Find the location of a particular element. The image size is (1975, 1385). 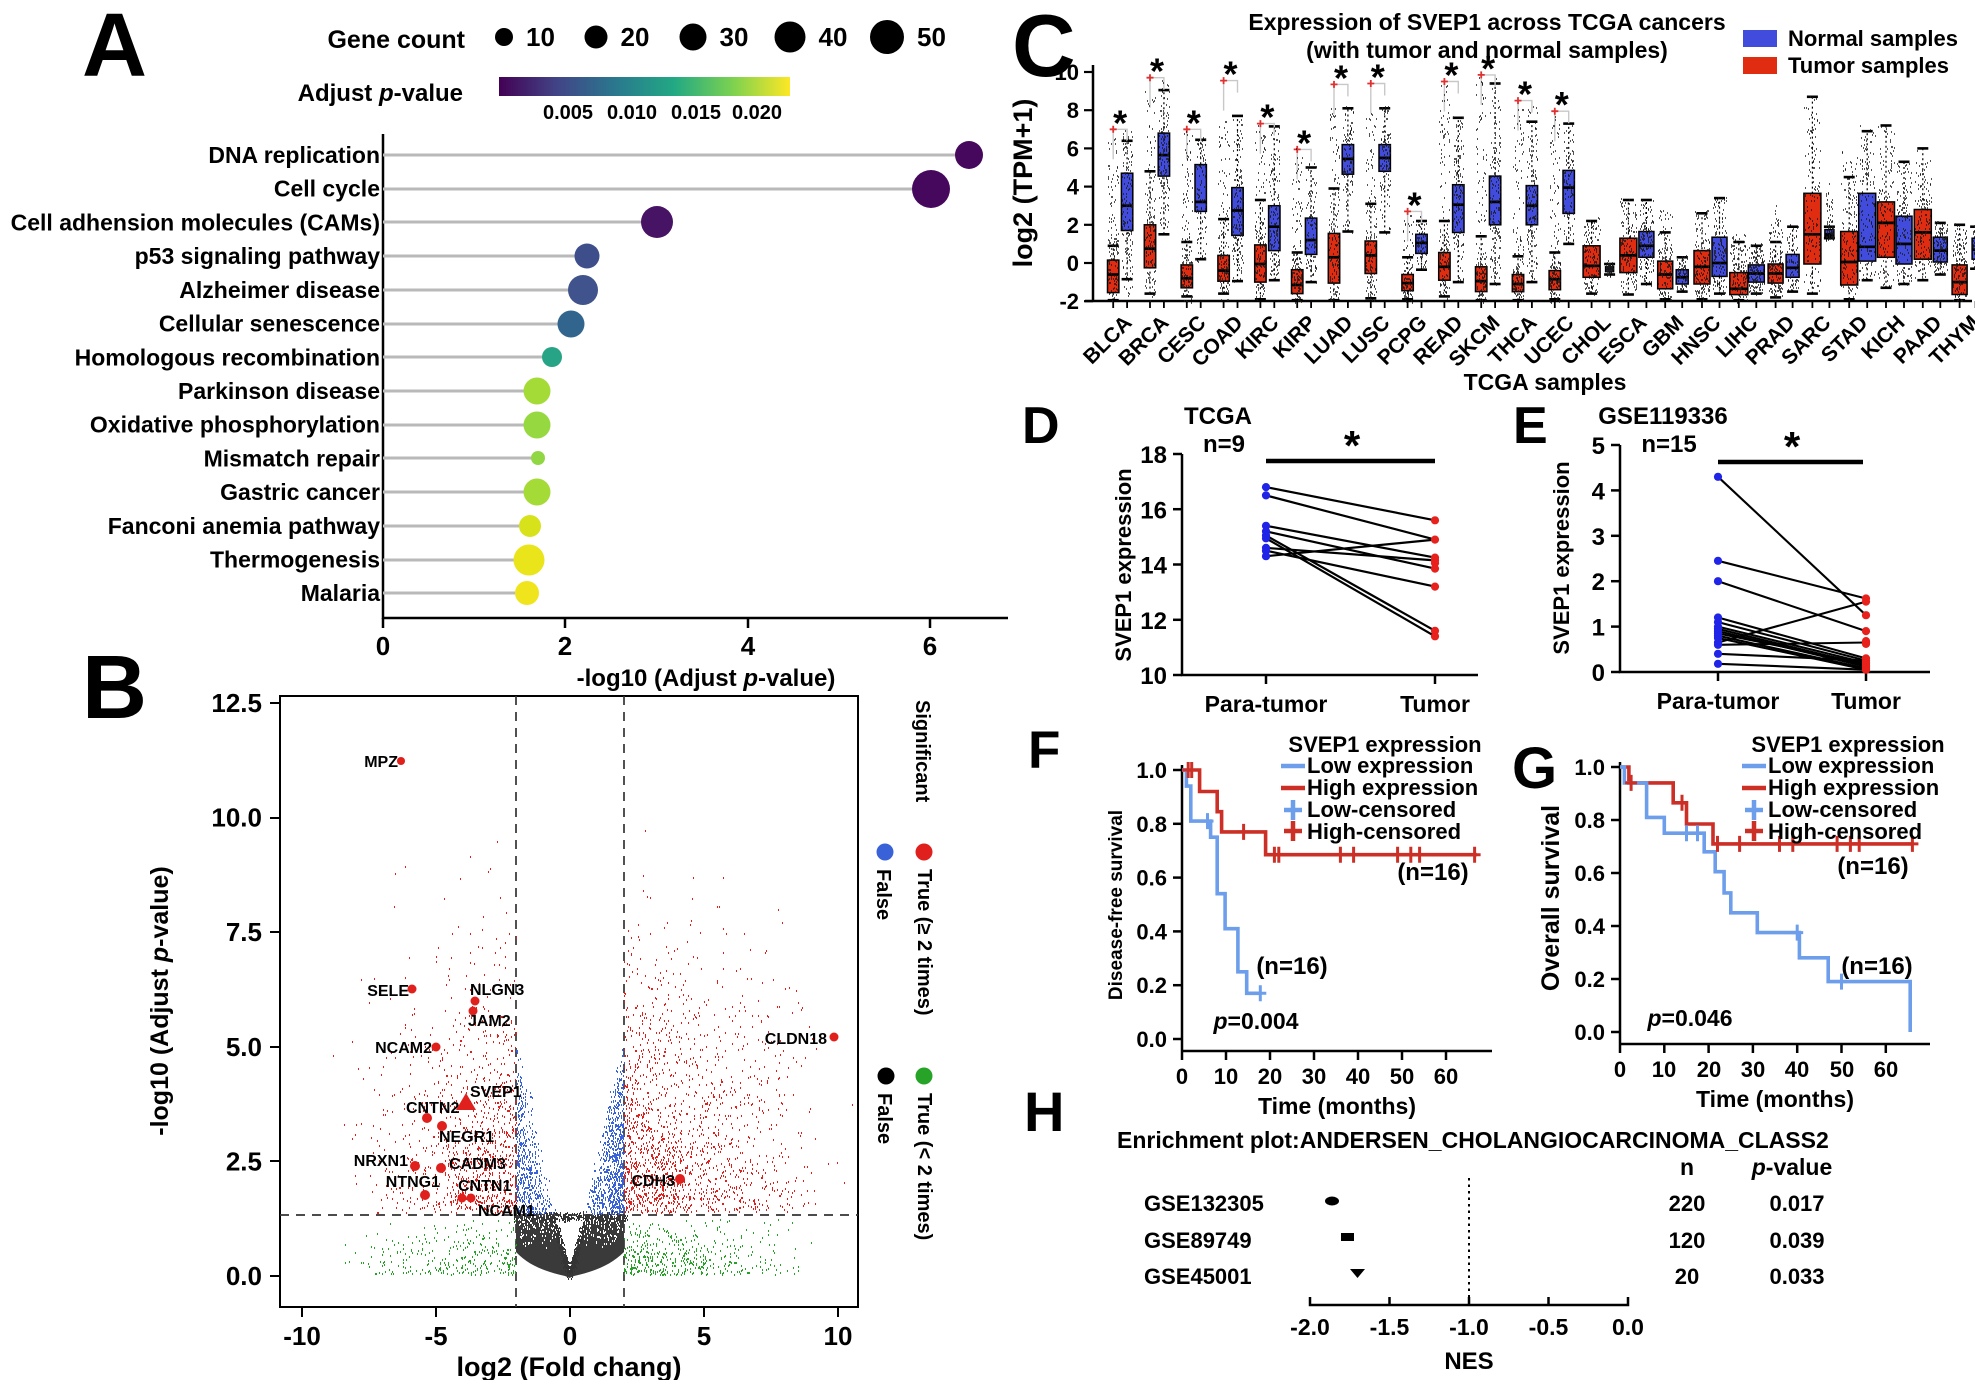

svg-text: Normal samples is located at coordinates (1873, 38).